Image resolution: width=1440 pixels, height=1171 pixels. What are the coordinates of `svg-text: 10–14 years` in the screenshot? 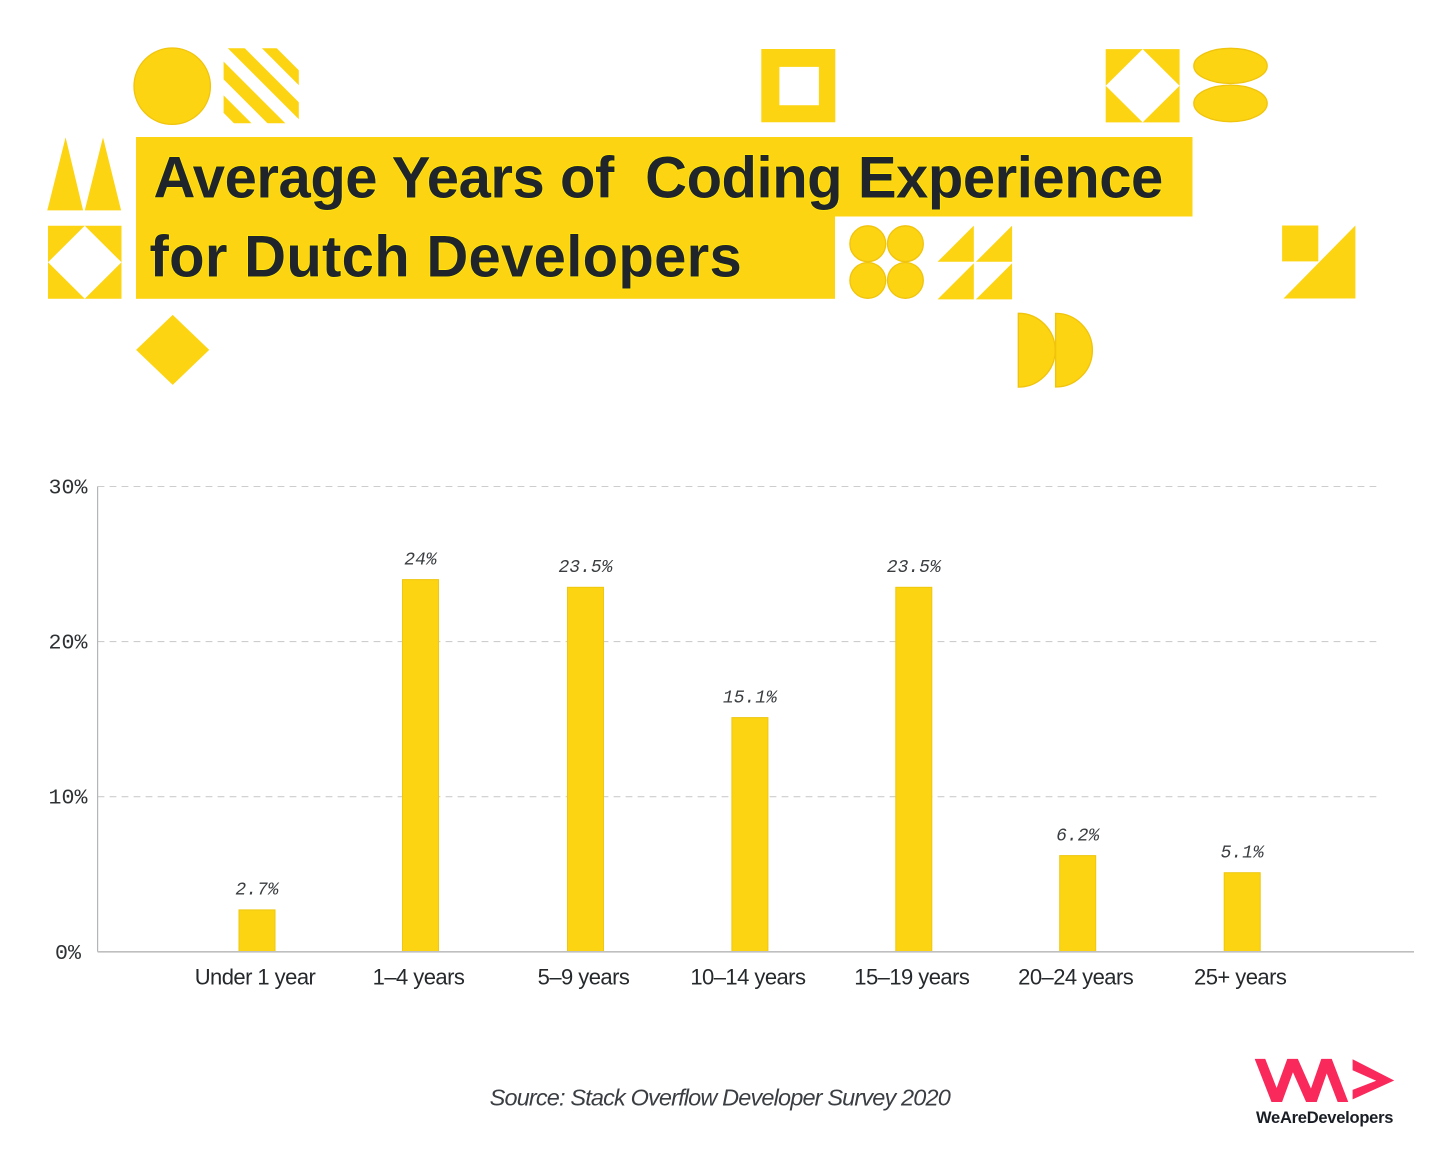 It's located at (748, 976).